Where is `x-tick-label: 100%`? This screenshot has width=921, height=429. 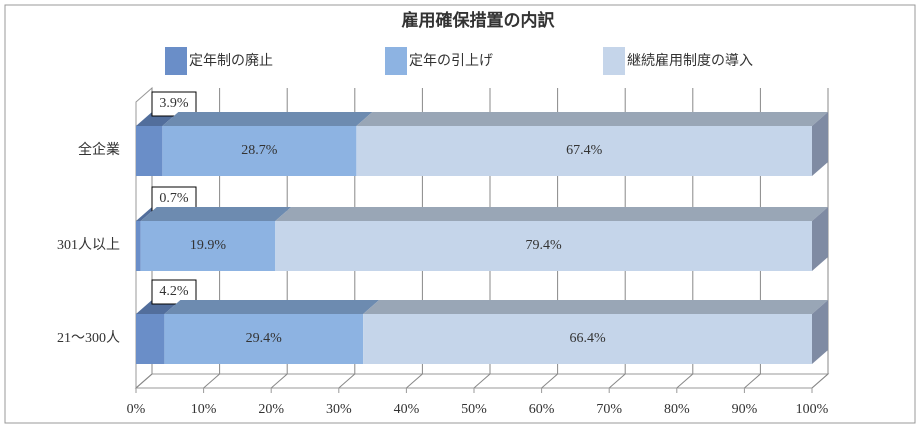
x-tick-label: 100% is located at coordinates (812, 409).